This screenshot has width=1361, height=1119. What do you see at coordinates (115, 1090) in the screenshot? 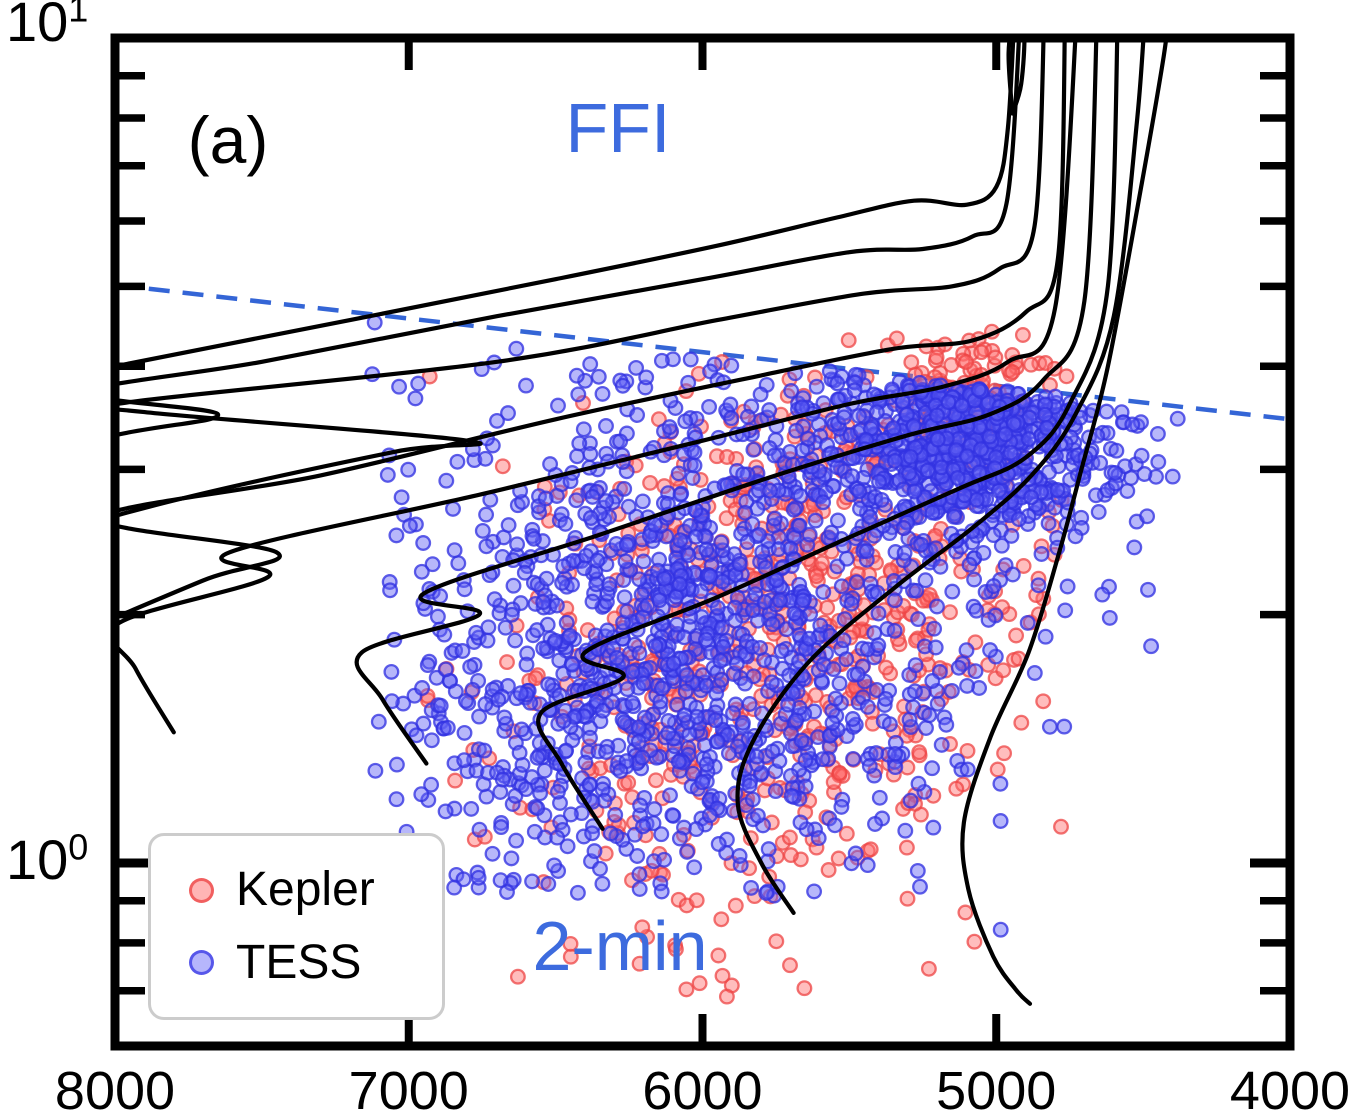
I see `x-tick-label: 8000` at bounding box center [115, 1090].